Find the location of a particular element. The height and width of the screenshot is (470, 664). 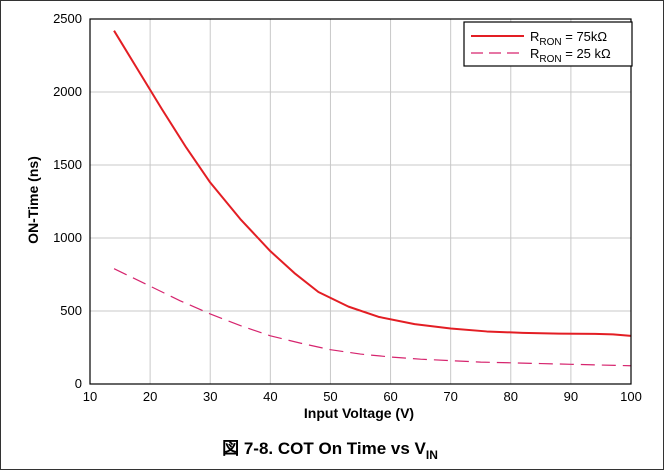

x-tick-label: 90 is located at coordinates (571, 396).